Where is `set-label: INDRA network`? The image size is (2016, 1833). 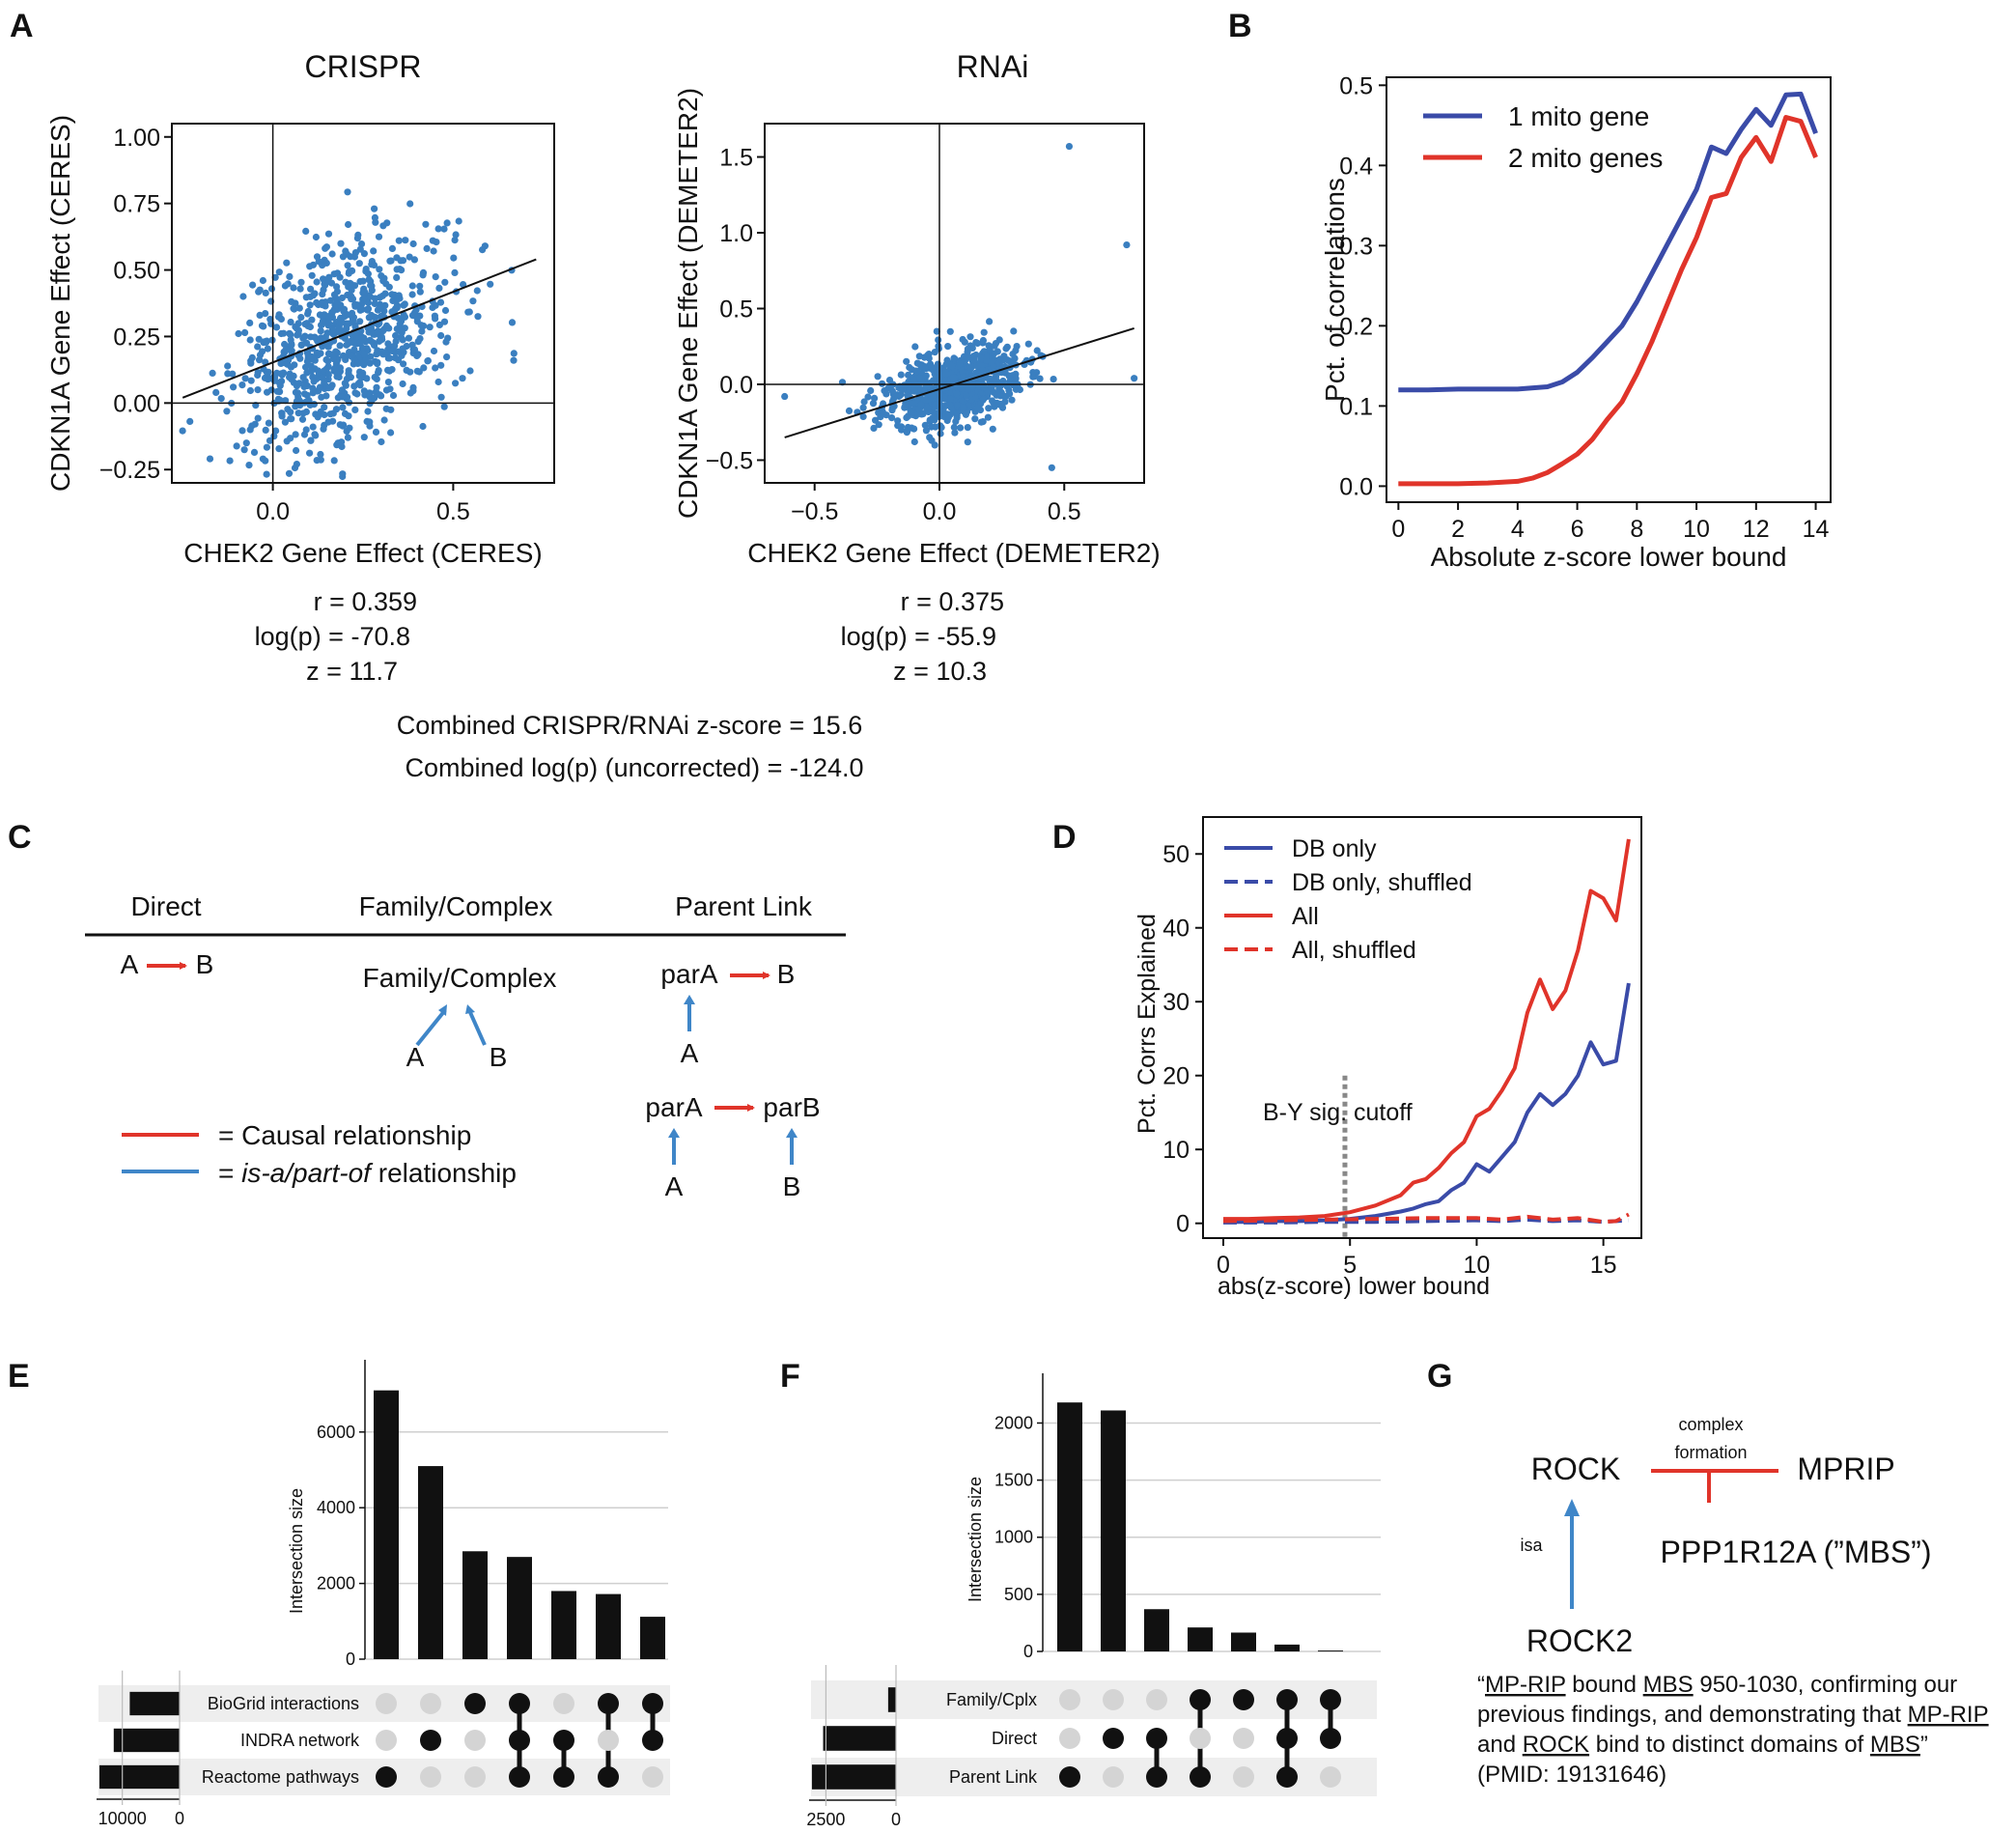 set-label: INDRA network is located at coordinates (300, 1740).